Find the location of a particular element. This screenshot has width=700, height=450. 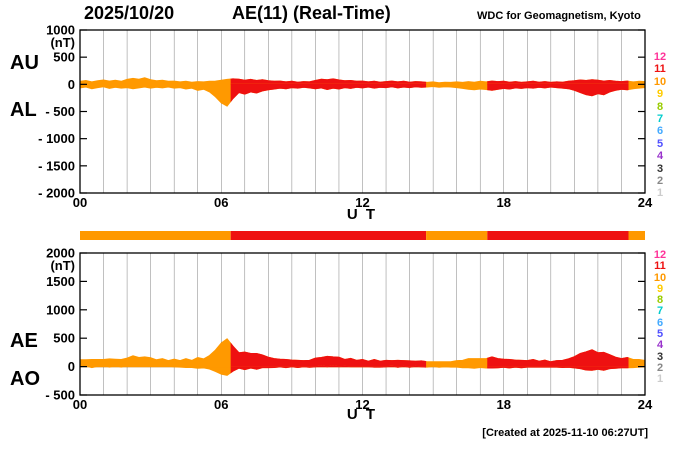

plot-date: 2025/10/20 is located at coordinates (129, 13).